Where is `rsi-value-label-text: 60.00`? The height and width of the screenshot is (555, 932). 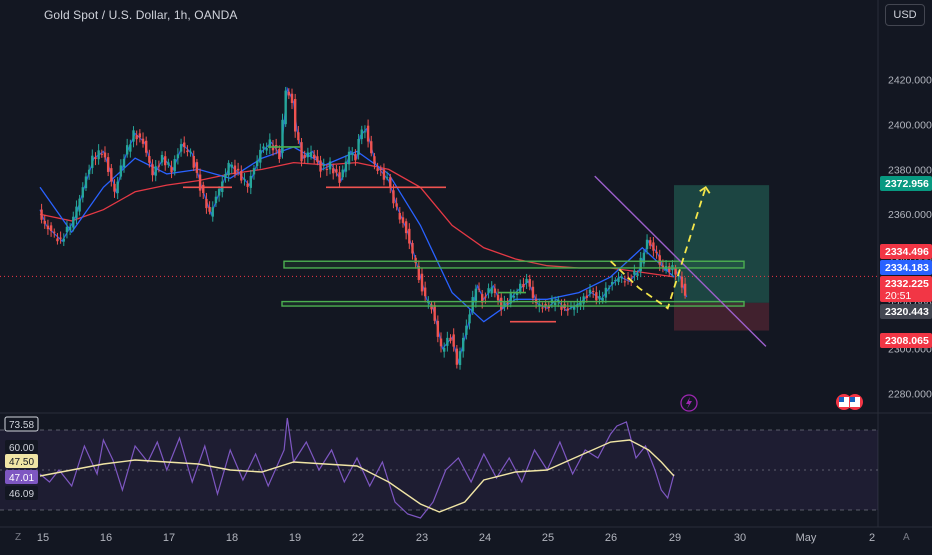
rsi-value-label-text: 60.00 is located at coordinates (21, 448).